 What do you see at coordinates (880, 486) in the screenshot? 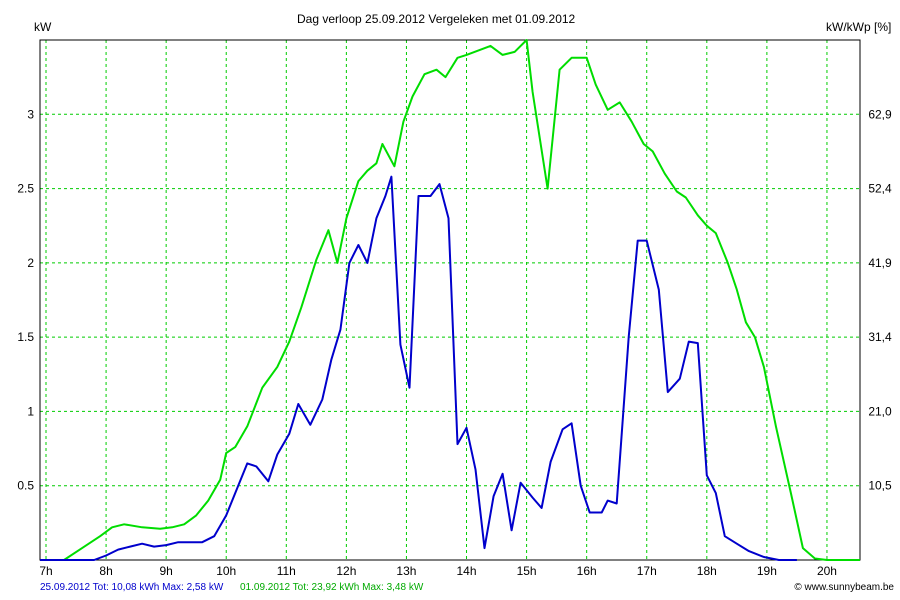
I see `y-tick-label-right: 10,5` at bounding box center [880, 486].